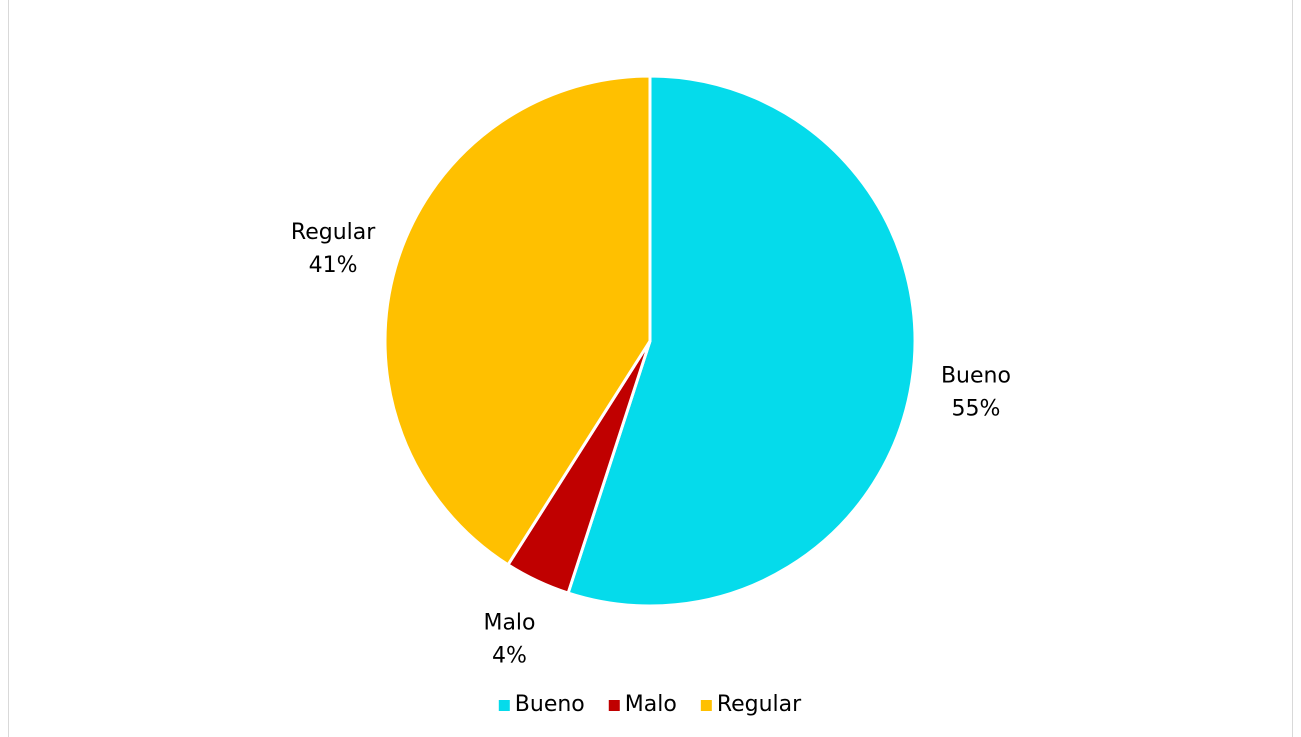 The image size is (1301, 737). Describe the element at coordinates (509, 623) in the screenshot. I see `slice-category-label: Malo` at that location.